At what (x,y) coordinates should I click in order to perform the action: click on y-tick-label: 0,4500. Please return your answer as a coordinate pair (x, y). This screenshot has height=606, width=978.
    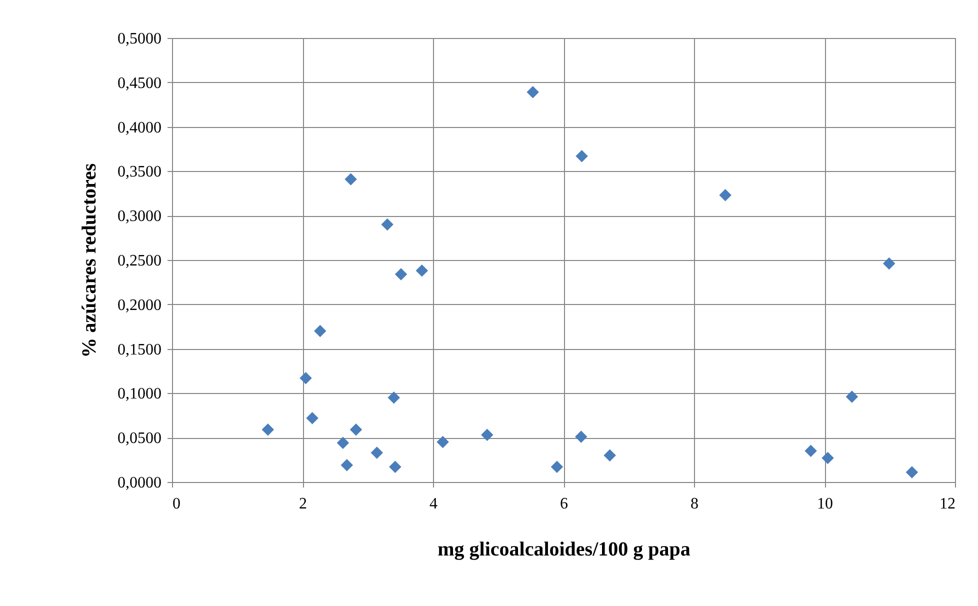
    Looking at the image, I should click on (140, 83).